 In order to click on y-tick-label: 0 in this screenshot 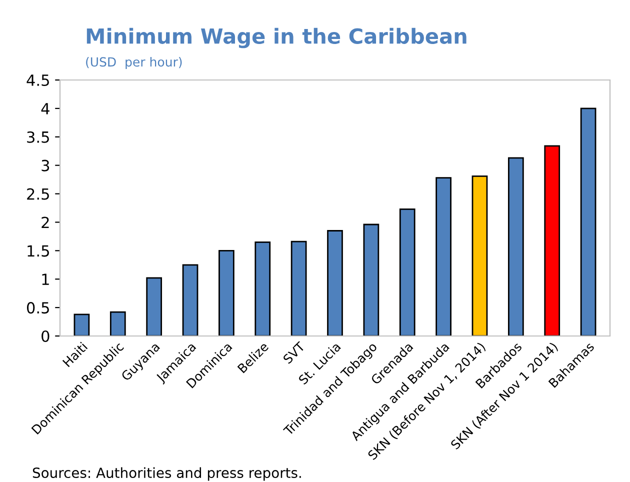, I will do `click(46, 336)`.